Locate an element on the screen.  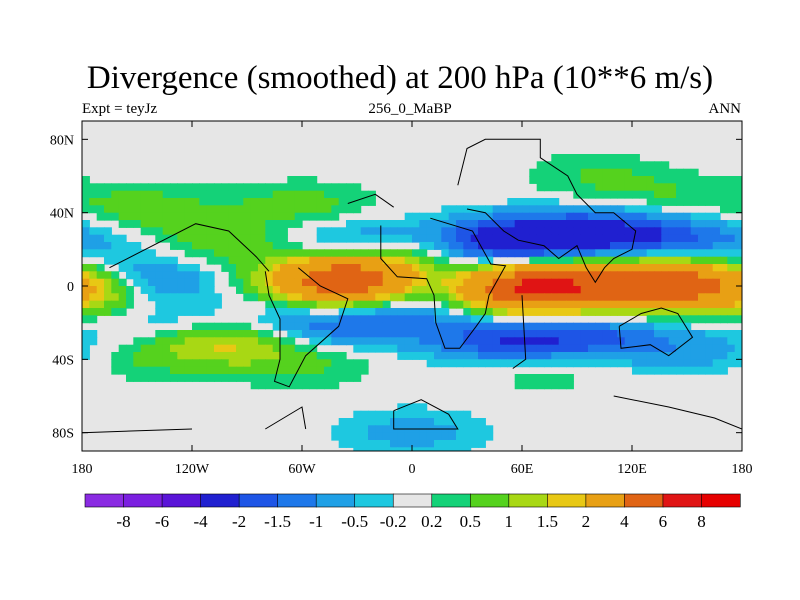
colorbar-label: 2 is located at coordinates (586, 521).